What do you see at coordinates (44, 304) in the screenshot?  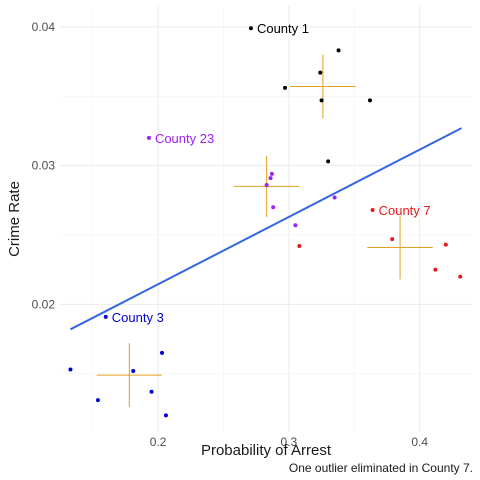 I see `y-tick-label: 0.02` at bounding box center [44, 304].